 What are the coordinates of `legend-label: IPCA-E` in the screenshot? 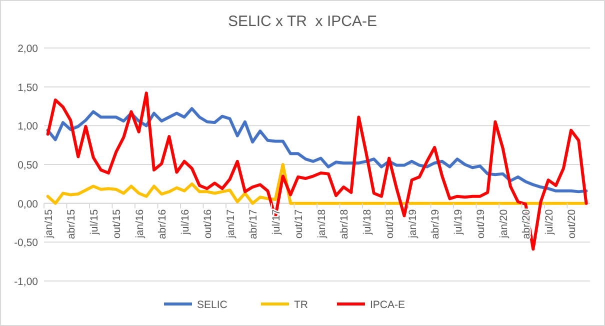 It's located at (388, 305).